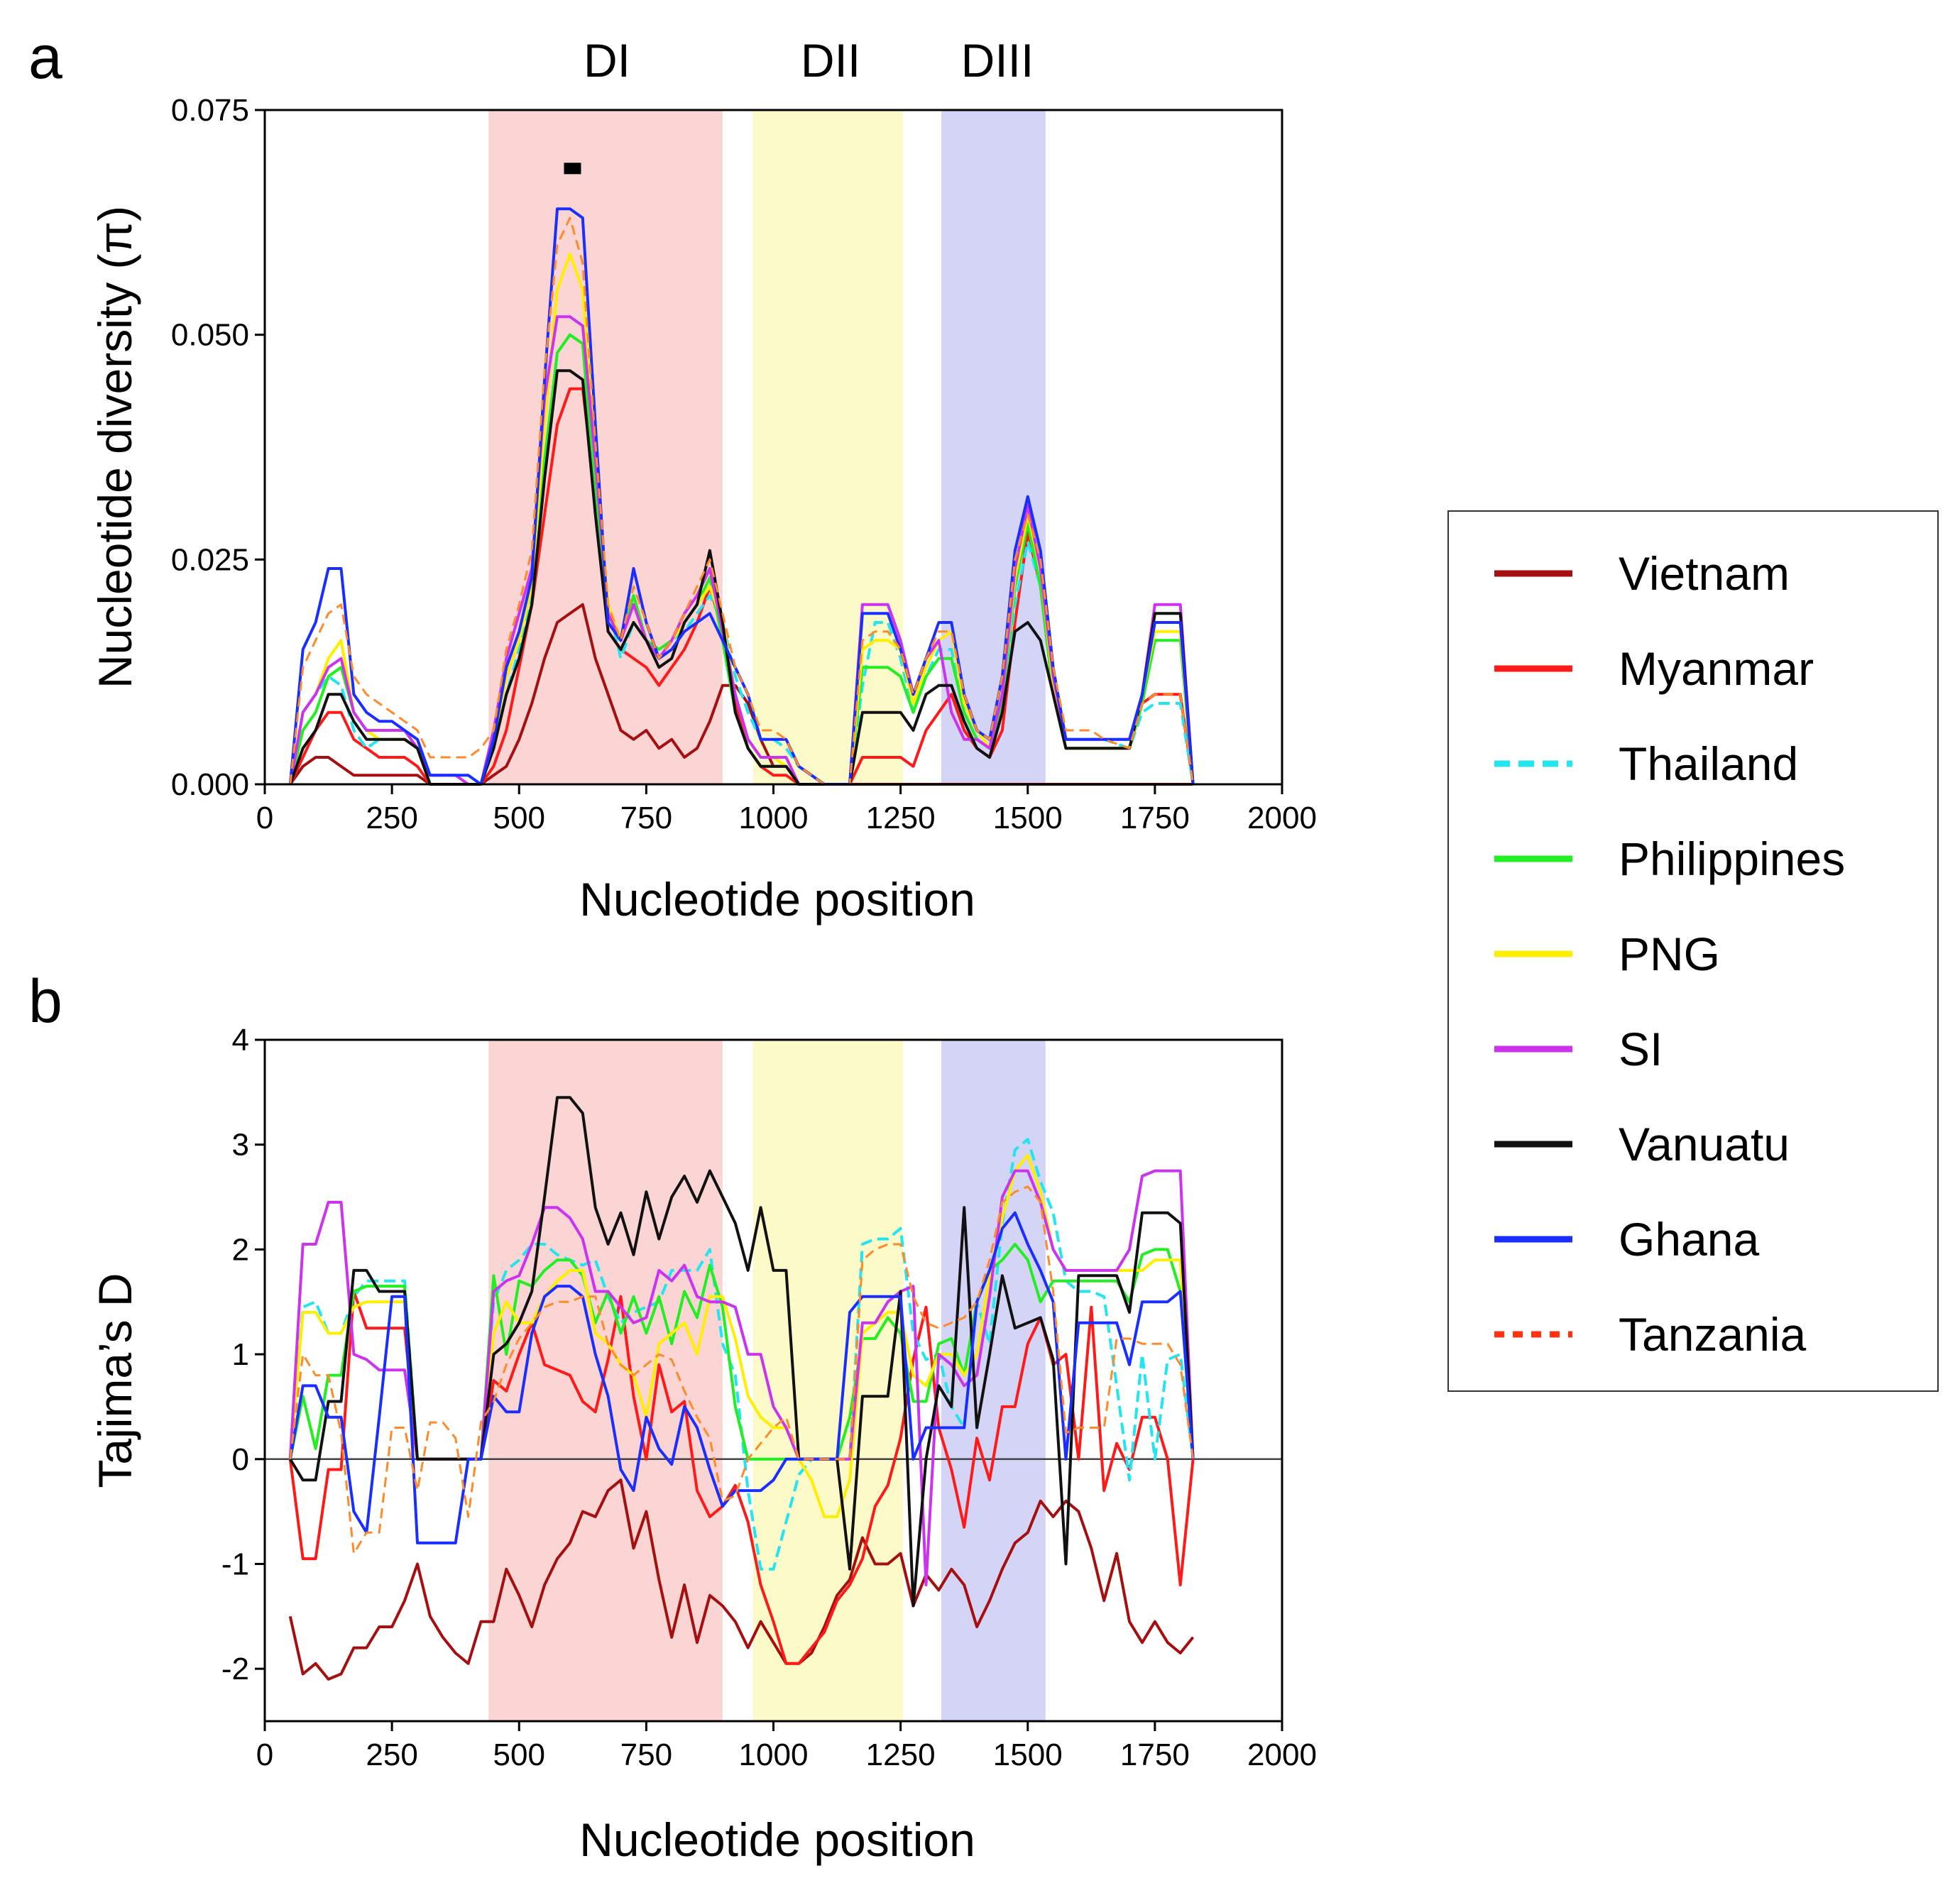 The image size is (1960, 1883). Describe the element at coordinates (45, 57) in the screenshot. I see `panel-label-a: a` at that location.